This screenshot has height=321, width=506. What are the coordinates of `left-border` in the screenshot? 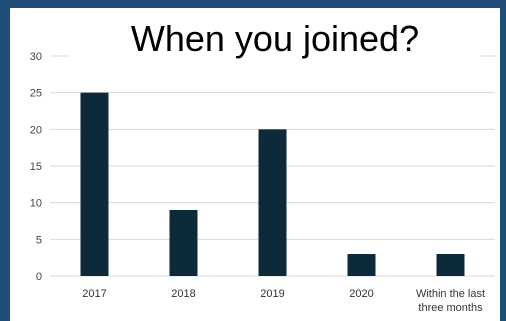 It's located at (5, 160).